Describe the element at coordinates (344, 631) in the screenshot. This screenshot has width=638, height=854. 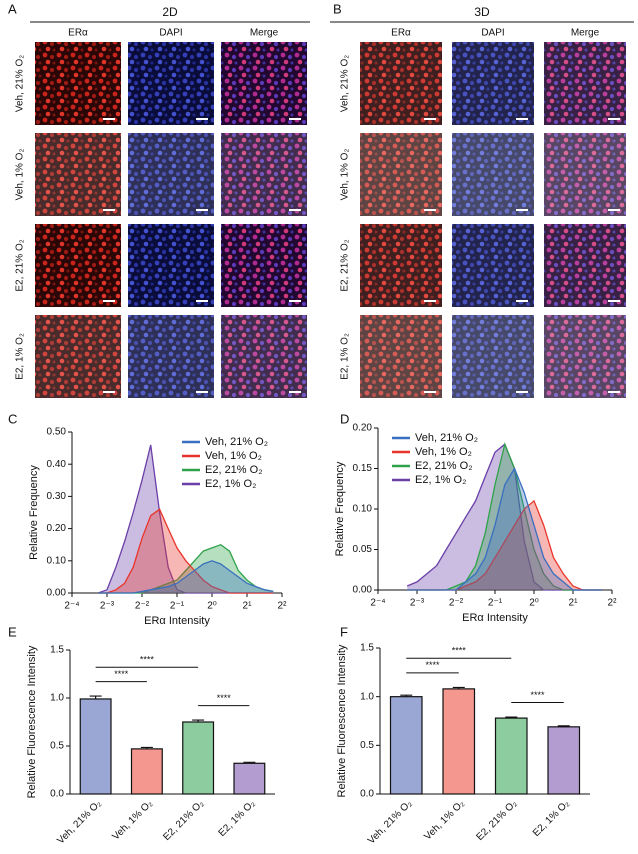
I see `panel-letter: F` at that location.